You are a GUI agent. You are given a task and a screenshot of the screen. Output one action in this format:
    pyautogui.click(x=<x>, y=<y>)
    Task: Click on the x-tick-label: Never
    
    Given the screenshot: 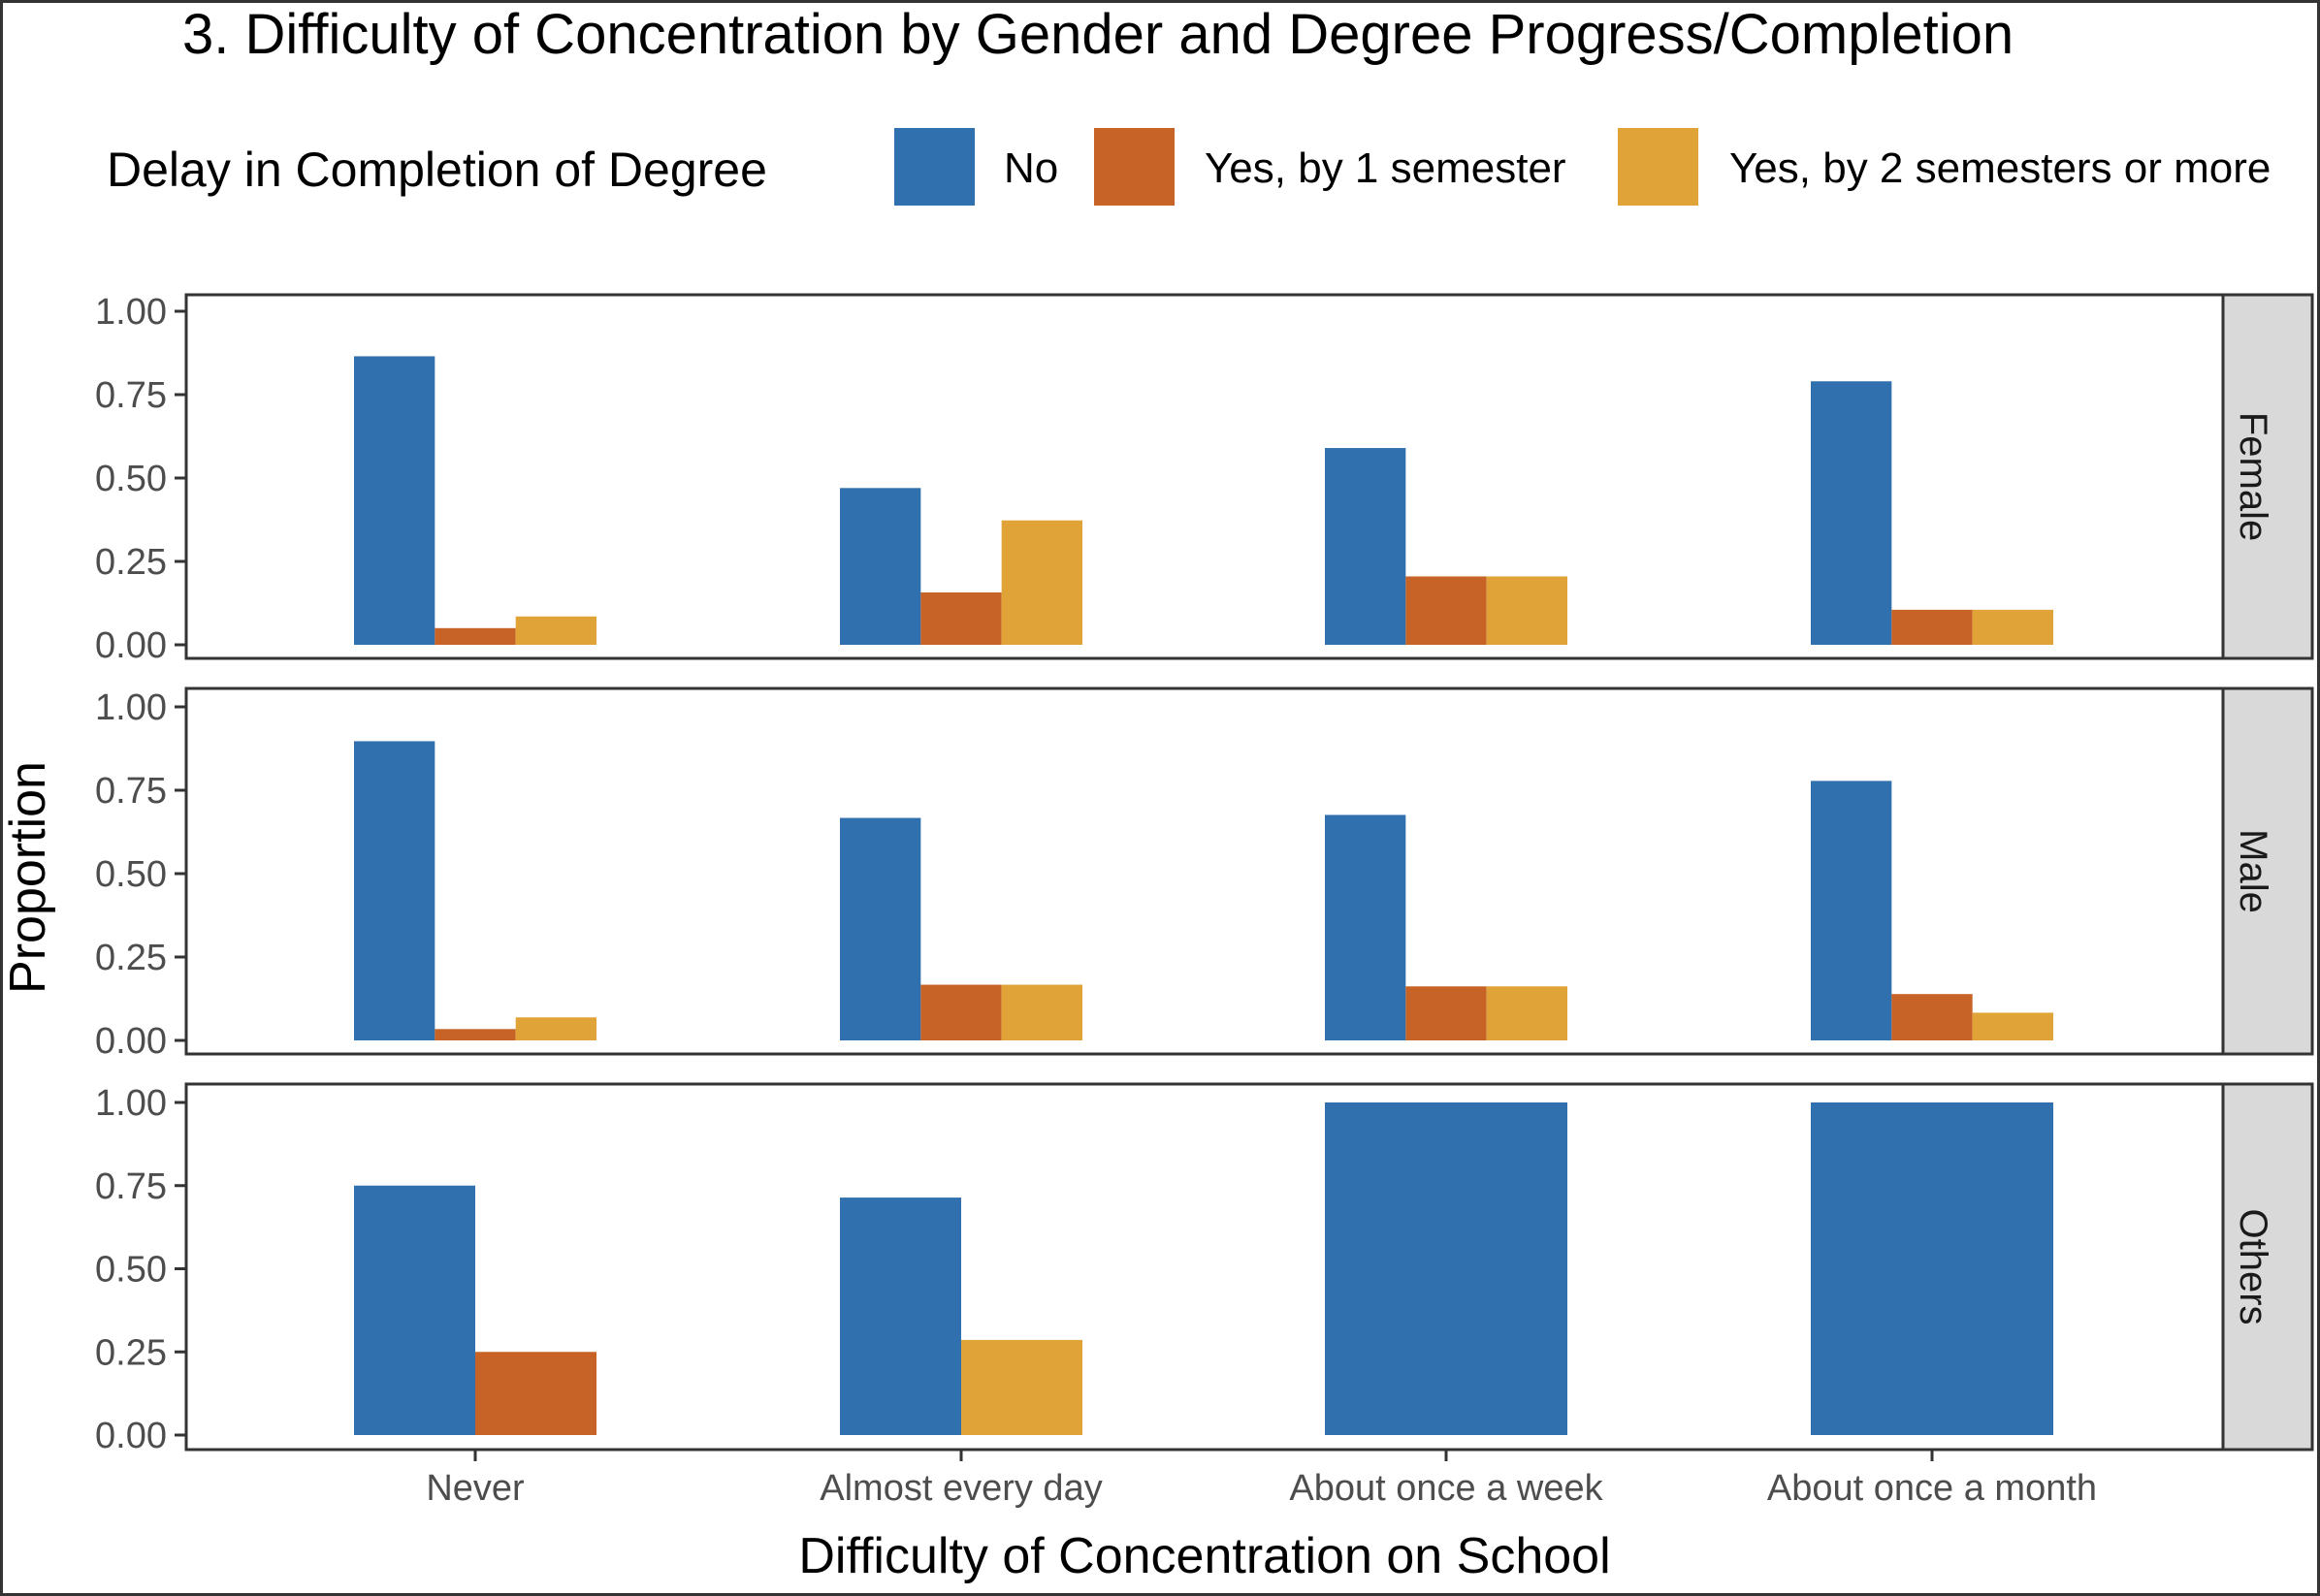 What is the action you would take?
    pyautogui.click(x=475, y=1488)
    